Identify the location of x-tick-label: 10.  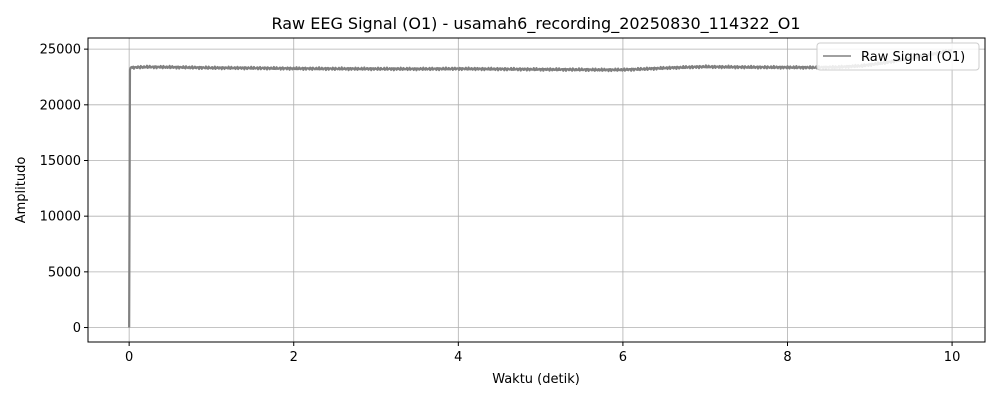
(952, 357).